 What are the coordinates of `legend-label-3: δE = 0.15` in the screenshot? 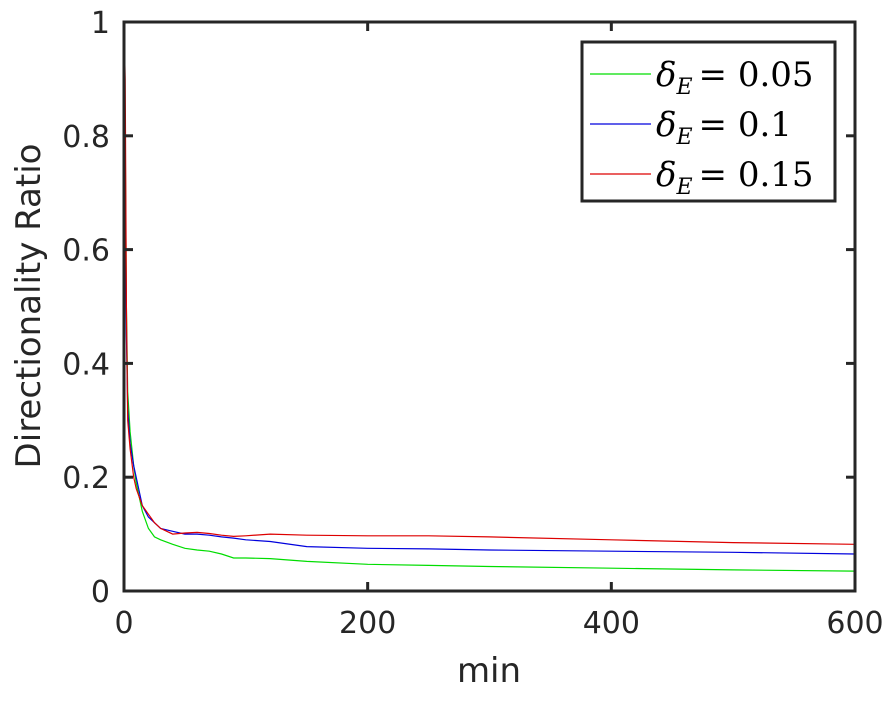 It's located at (735, 177).